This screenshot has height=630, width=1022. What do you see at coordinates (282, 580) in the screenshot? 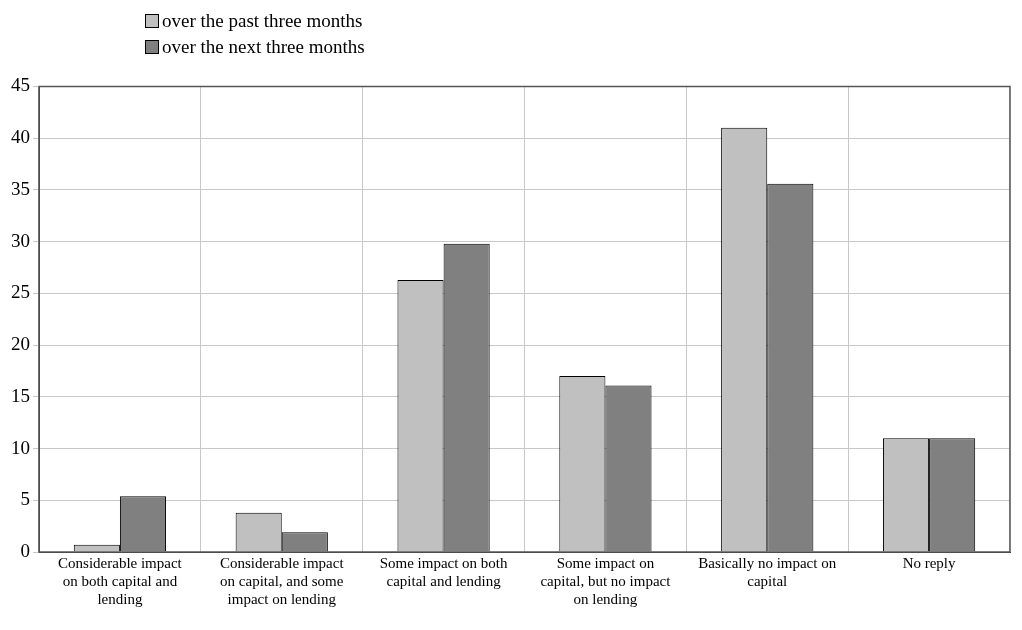
I see `x-tick-label: Considerable impact on capital, and some impact on lending` at bounding box center [282, 580].